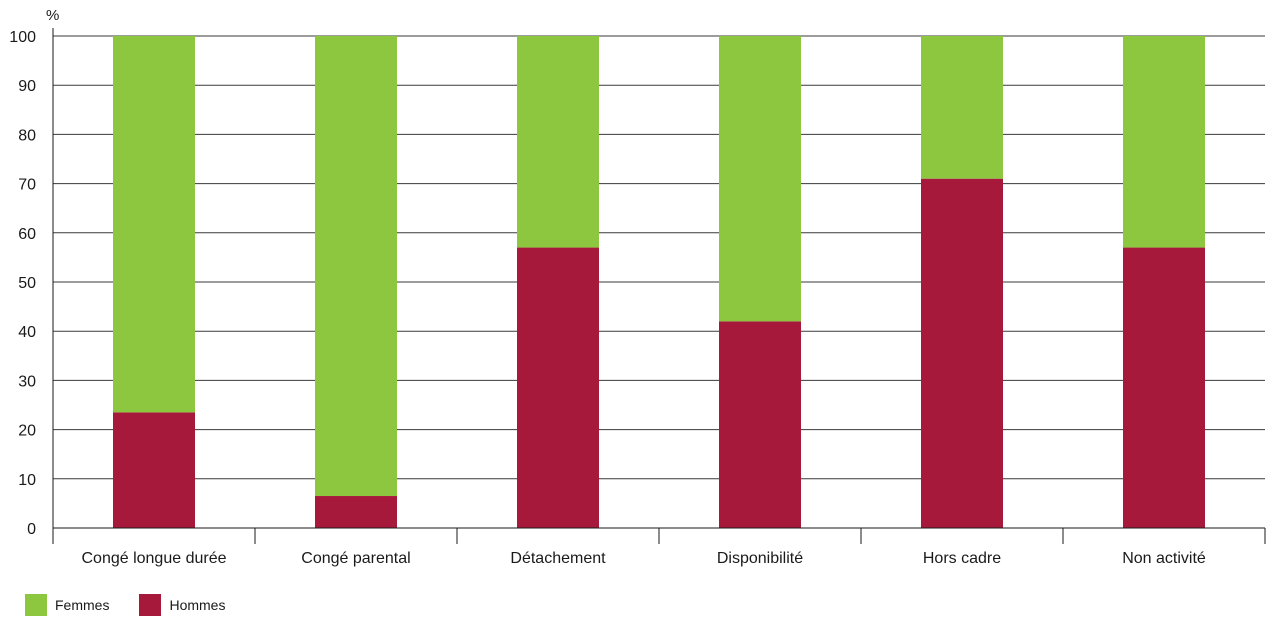 This screenshot has height=617, width=1267. What do you see at coordinates (27, 431) in the screenshot?
I see `y-tick-label-20: 20` at bounding box center [27, 431].